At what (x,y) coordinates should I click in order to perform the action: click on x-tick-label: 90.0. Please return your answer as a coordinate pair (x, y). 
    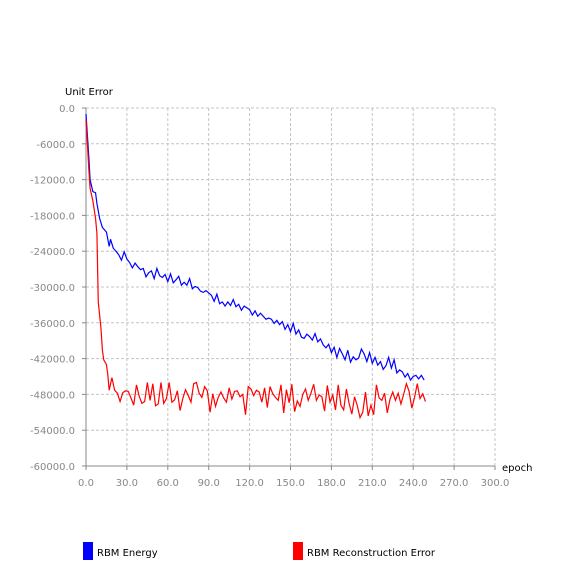
    Looking at the image, I should click on (209, 483).